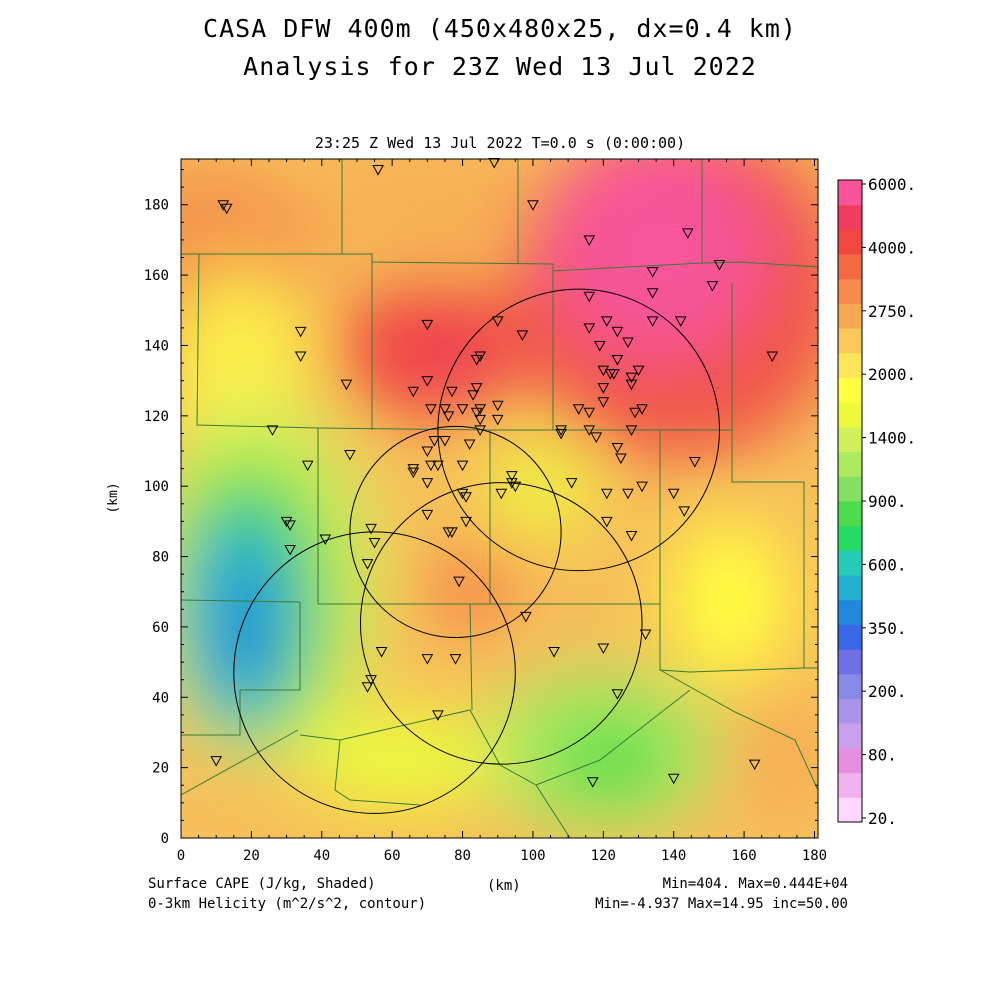 Image resolution: width=1000 pixels, height=1000 pixels. I want to click on colorbar-label: 350., so click(887, 628).